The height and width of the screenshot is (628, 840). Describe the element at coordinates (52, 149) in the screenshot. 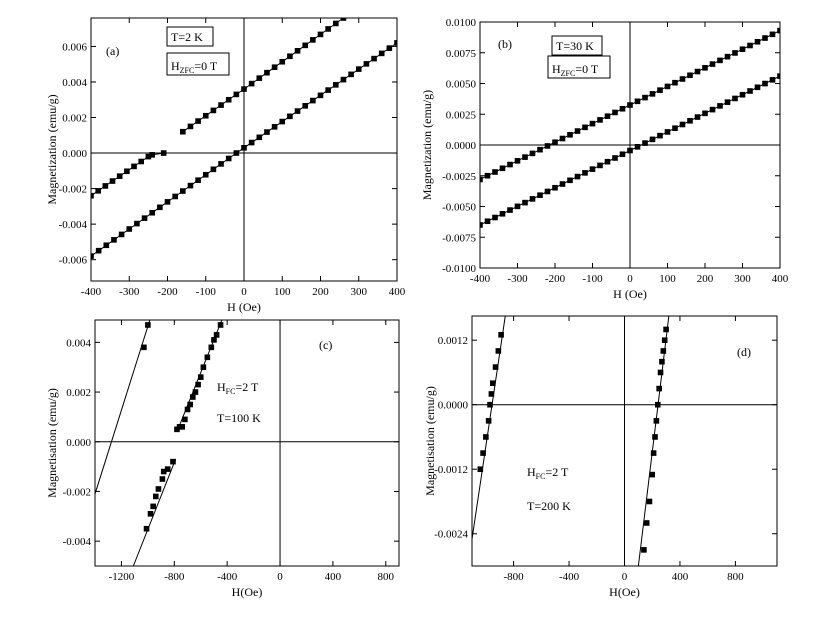

I see `y-axis-label: Magnetization (emu/g)` at that location.